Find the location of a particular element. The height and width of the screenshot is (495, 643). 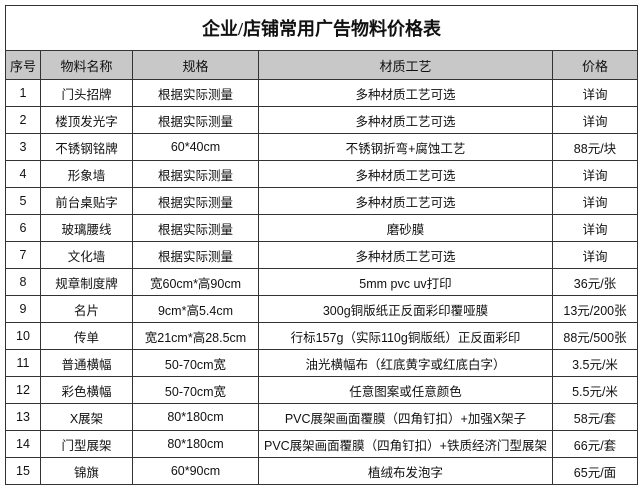

cell-name: 传单 is located at coordinates (86, 336).